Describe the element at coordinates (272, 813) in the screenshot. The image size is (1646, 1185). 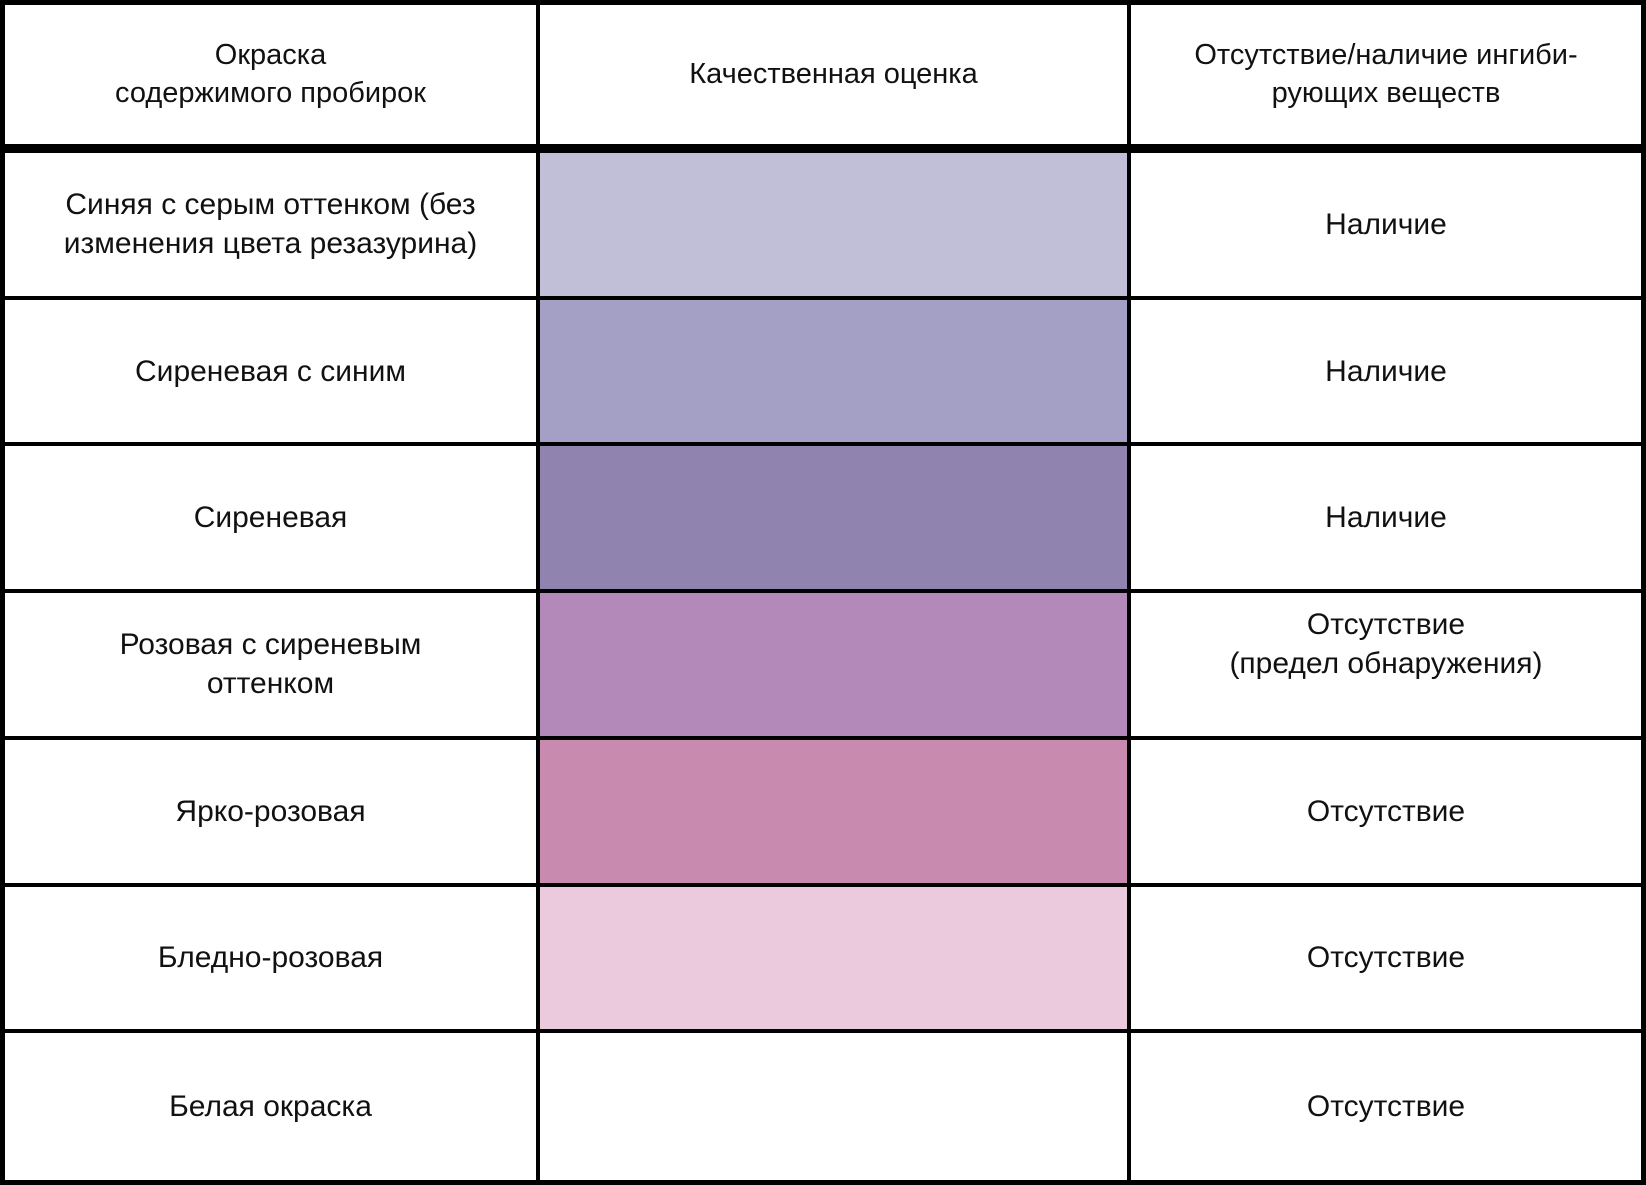
I see `tube-color-label: Ярко-розовая` at that location.